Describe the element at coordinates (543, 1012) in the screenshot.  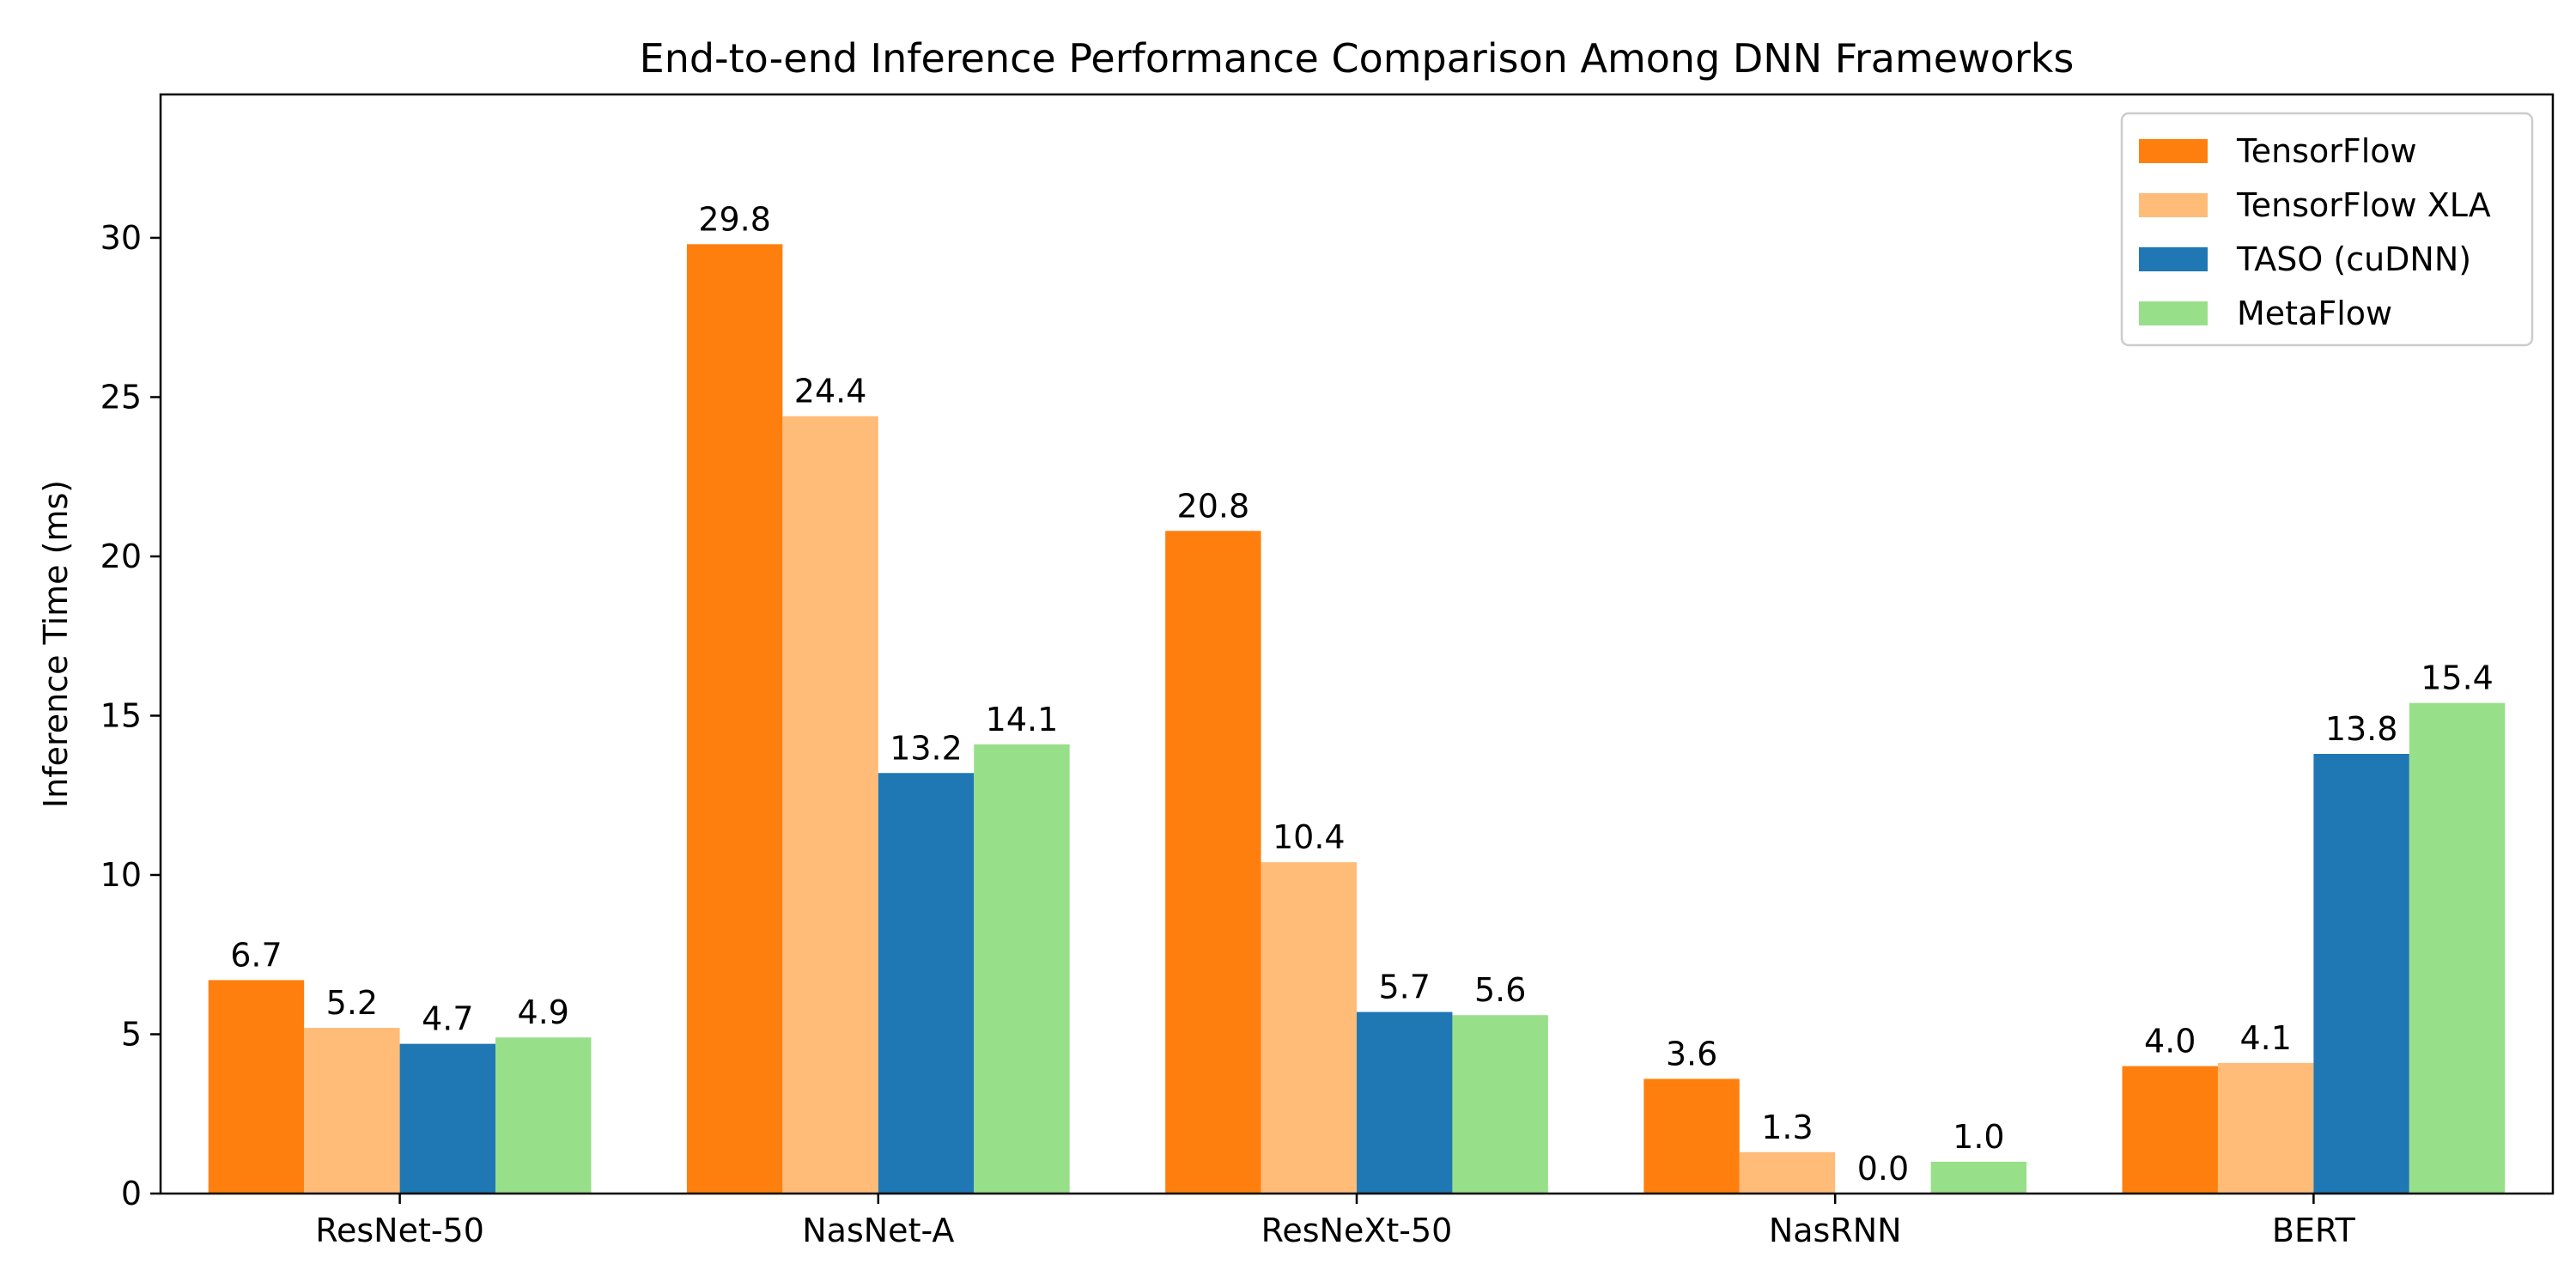
I see `data-label: 4.9` at that location.